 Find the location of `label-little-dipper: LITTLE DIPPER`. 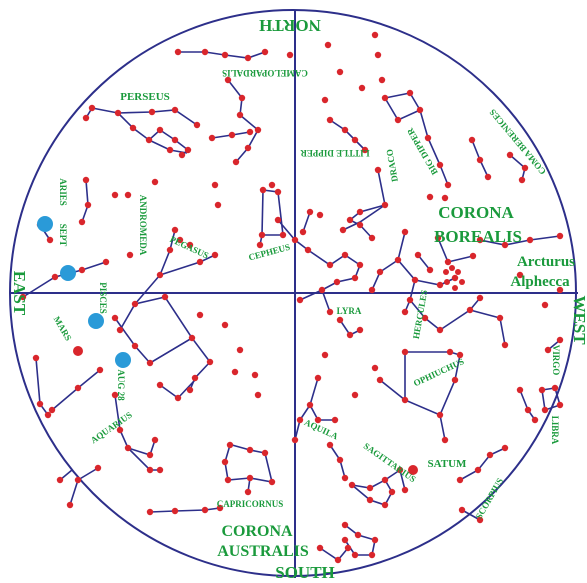

label-little-dipper: LITTLE DIPPER is located at coordinates (335, 153).